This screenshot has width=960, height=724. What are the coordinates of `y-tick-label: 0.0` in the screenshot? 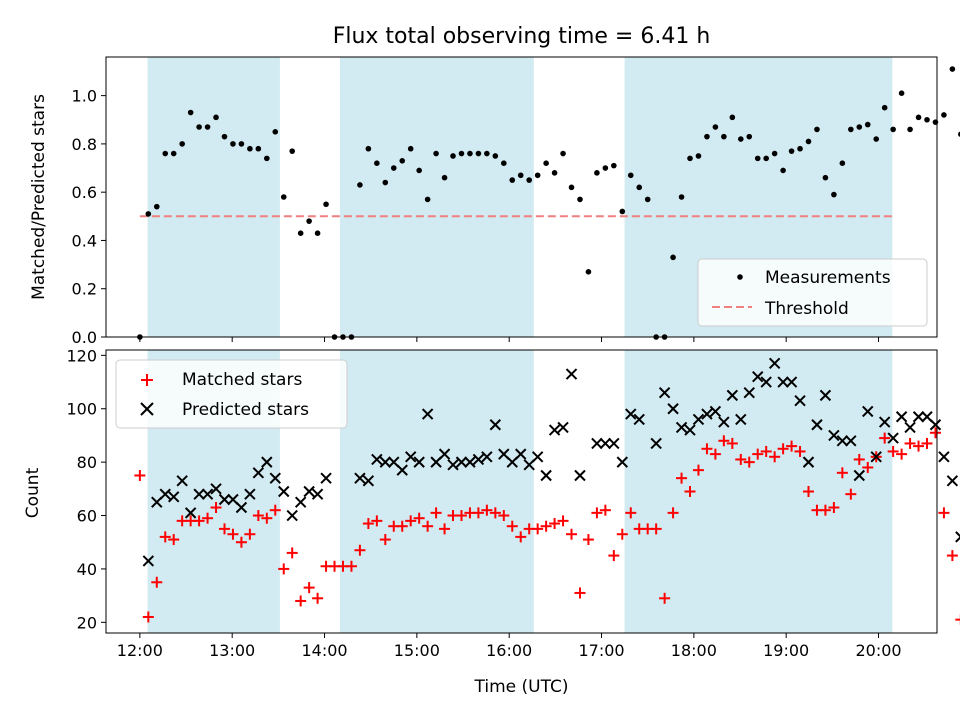 It's located at (84, 337).